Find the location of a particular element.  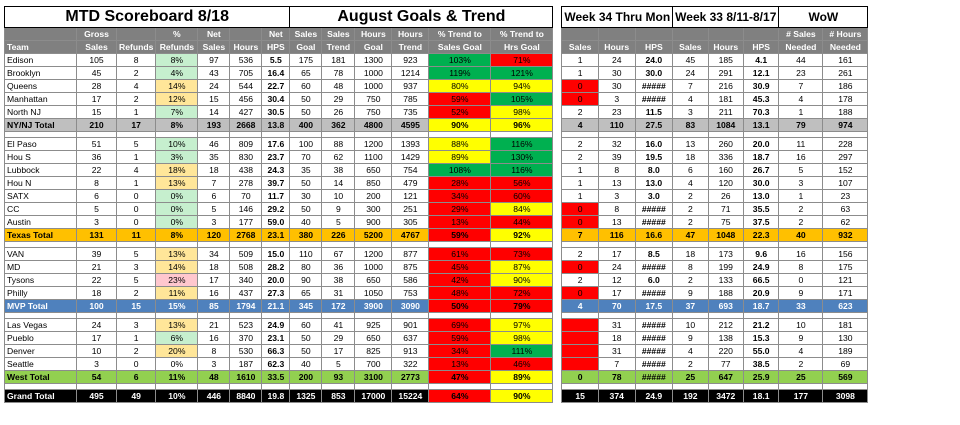

hours-goal-cell: 1200 is located at coordinates (373, 144).